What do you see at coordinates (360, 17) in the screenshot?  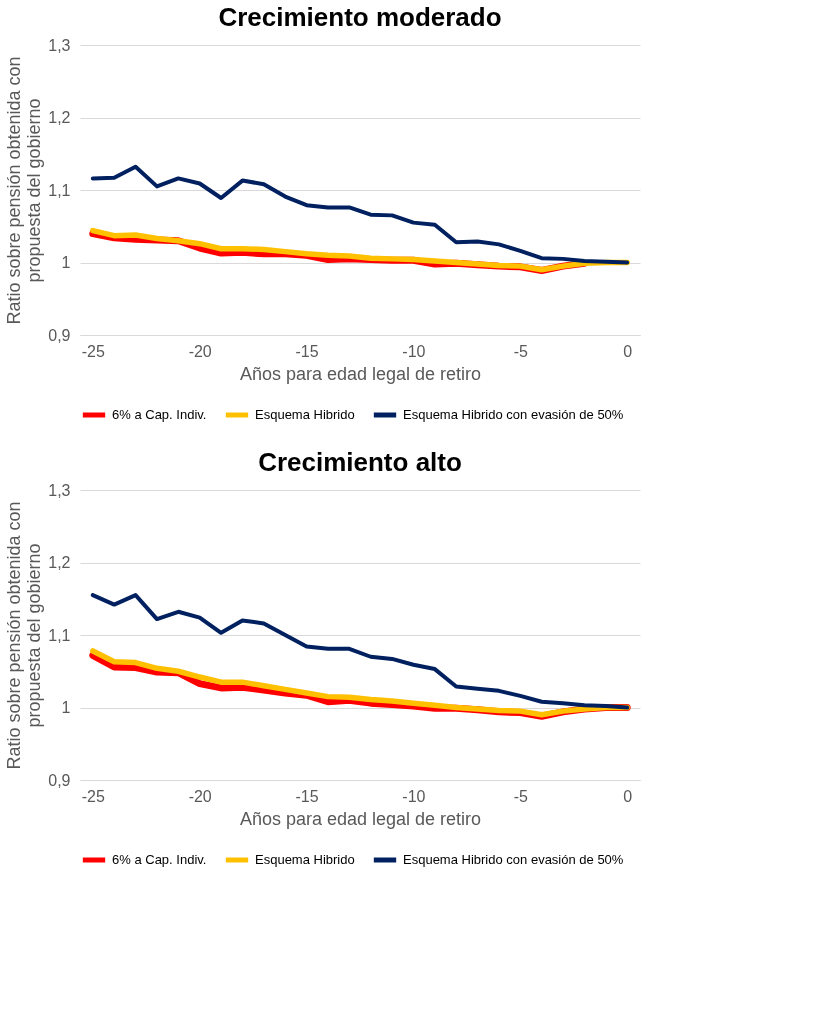 I see `chart-title: Crecimiento moderado` at bounding box center [360, 17].